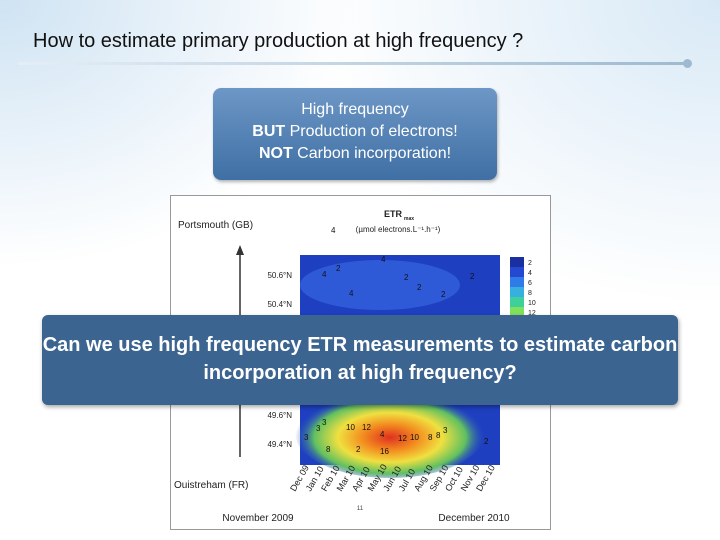 The height and width of the screenshot is (540, 720). What do you see at coordinates (360, 509) in the screenshot?
I see `page-number: 11` at bounding box center [360, 509].